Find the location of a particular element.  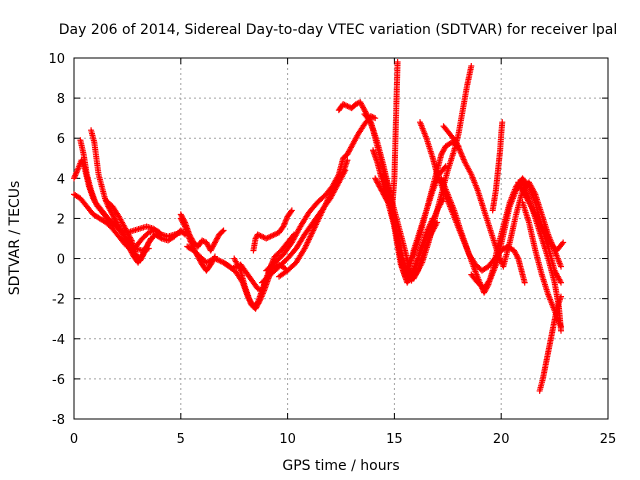

y-tick-label: 10 is located at coordinates (56, 59).